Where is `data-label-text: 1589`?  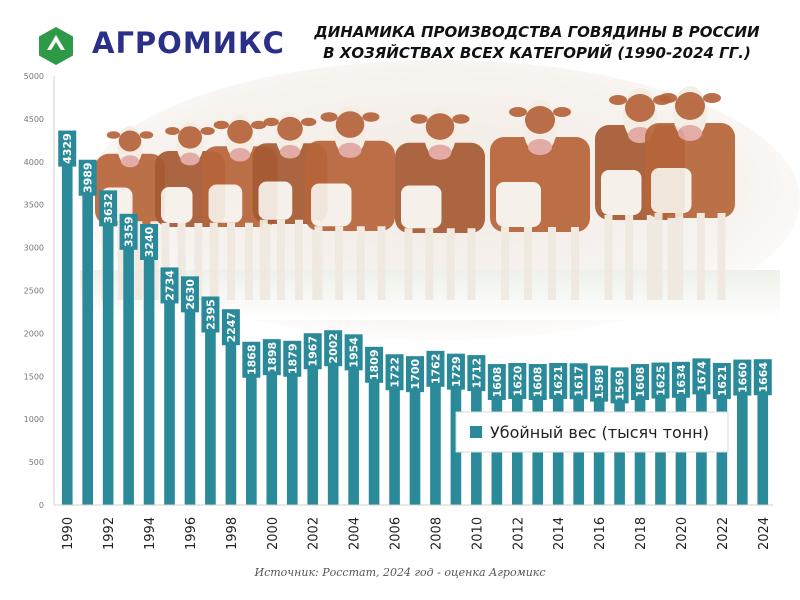 data-label-text: 1589 is located at coordinates (599, 383).